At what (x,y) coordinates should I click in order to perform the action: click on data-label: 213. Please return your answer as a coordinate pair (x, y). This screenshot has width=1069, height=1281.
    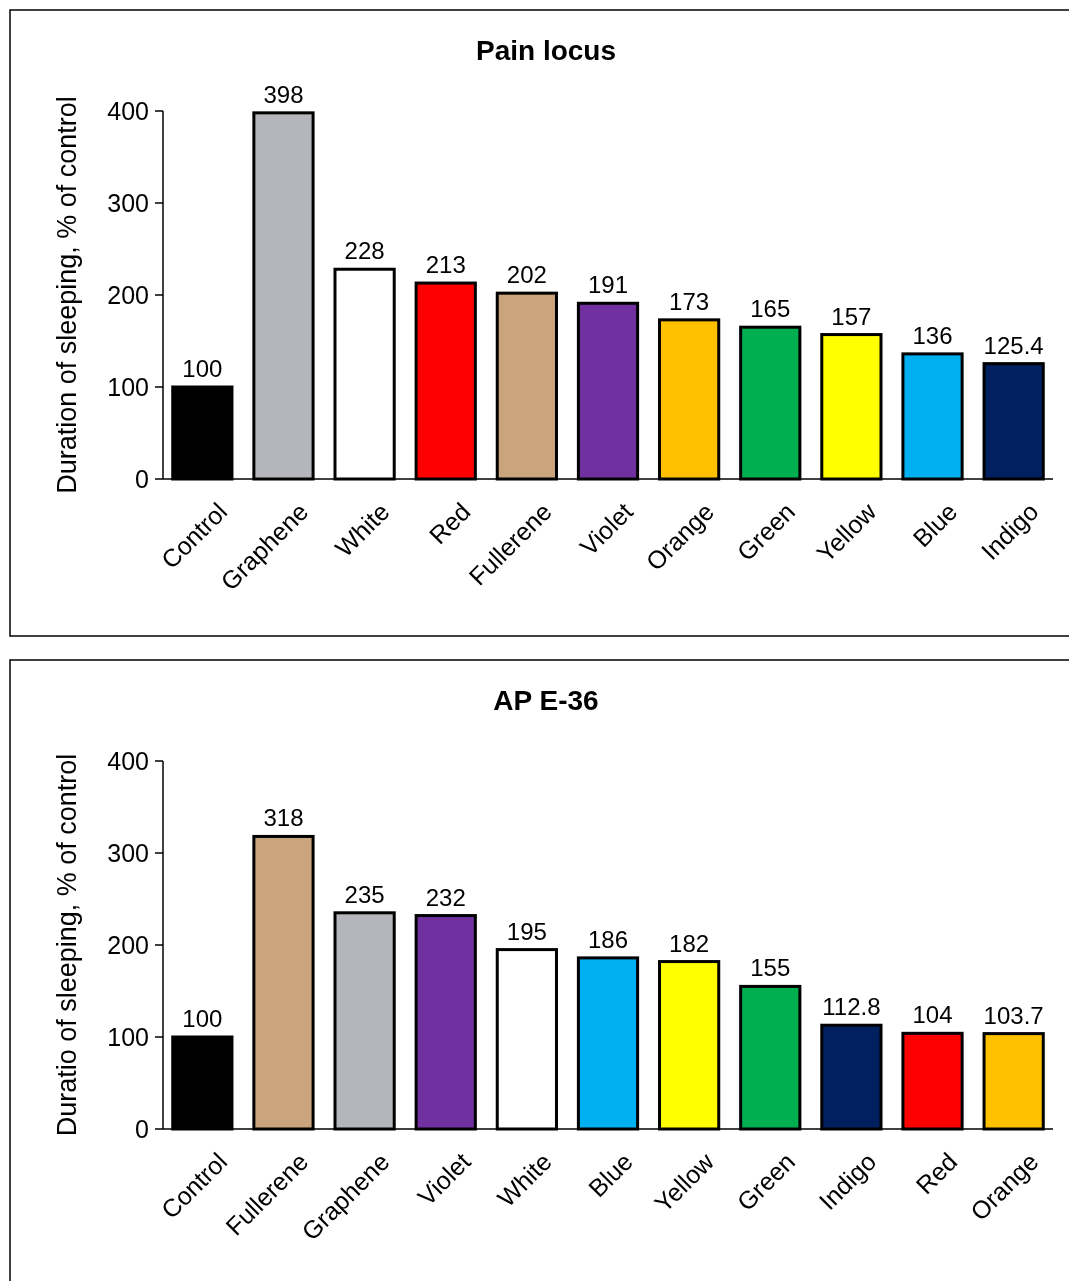
    Looking at the image, I should click on (445, 265).